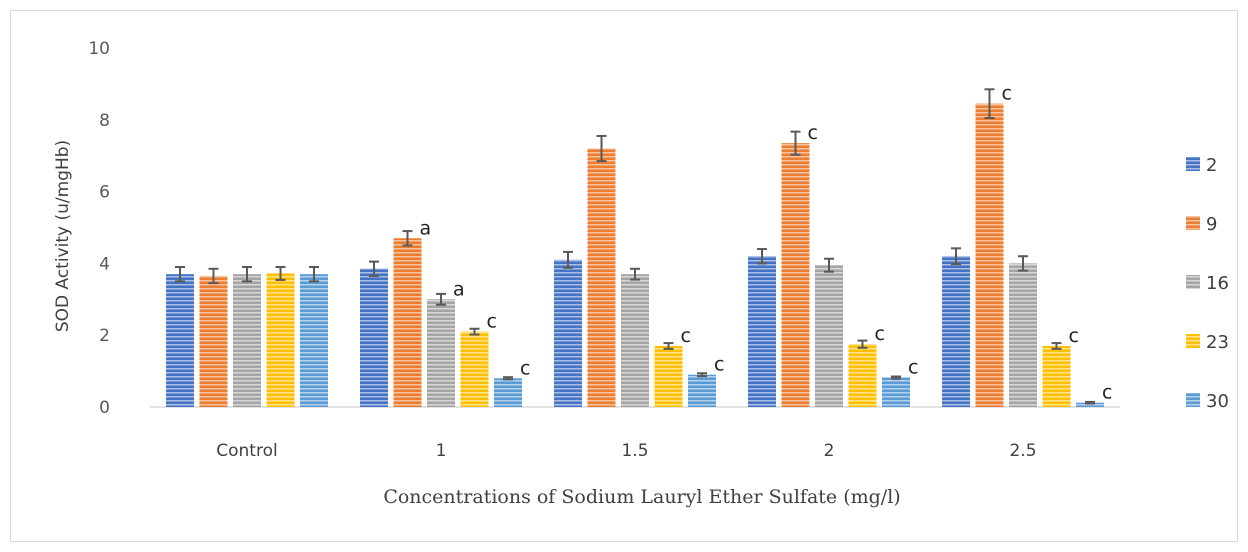  I want to click on legend-label: 23, so click(1217, 342).